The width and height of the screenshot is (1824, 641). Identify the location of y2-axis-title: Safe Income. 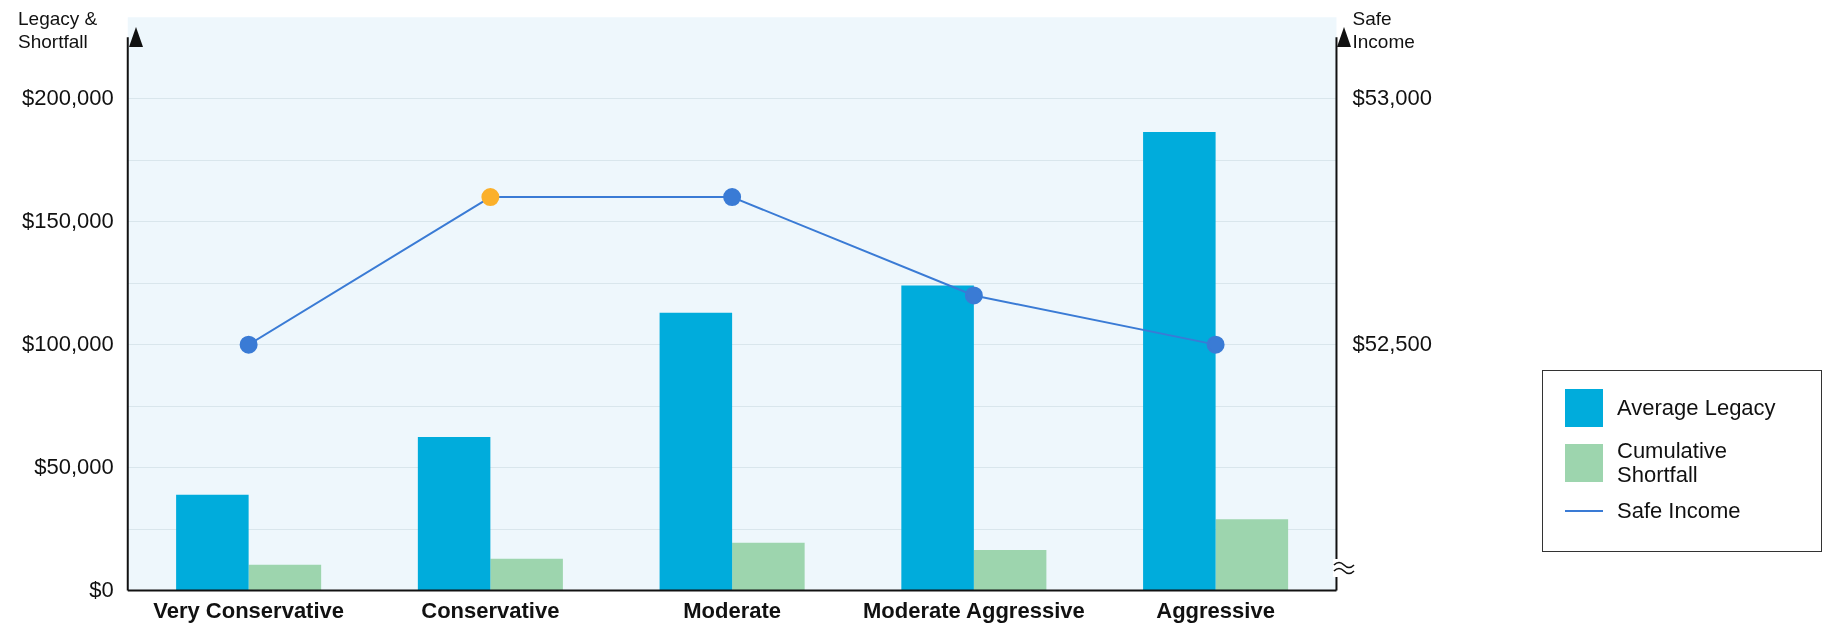
(1383, 29).